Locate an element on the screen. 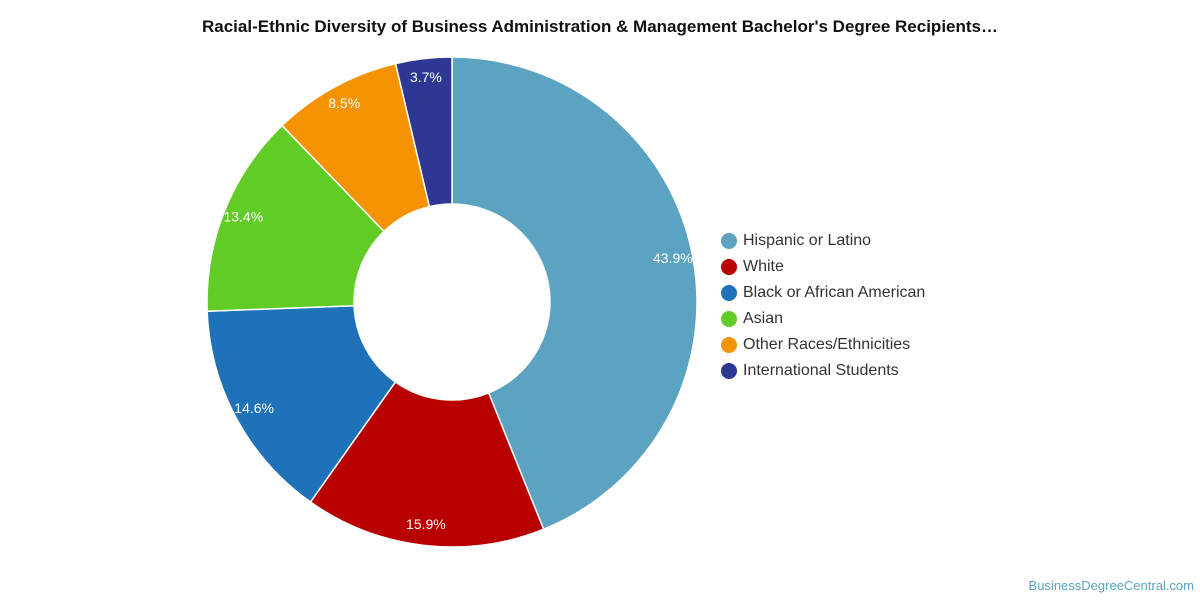  legend-item: Other Races/Ethnicities is located at coordinates (823, 345).